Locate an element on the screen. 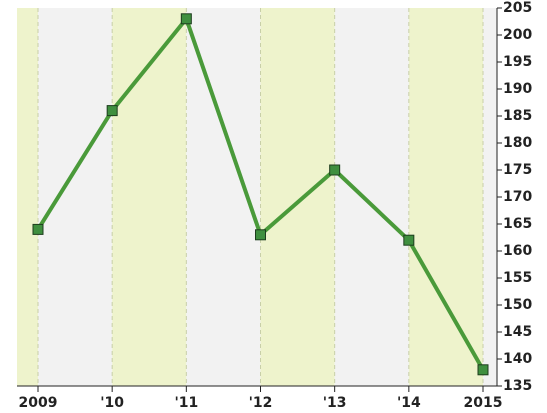 The height and width of the screenshot is (413, 547). y-tick-label: 155 is located at coordinates (517, 278).